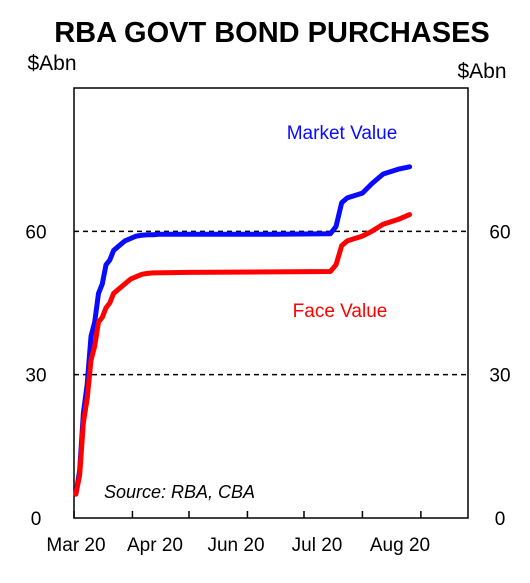 Image resolution: width=530 pixels, height=583 pixels. I want to click on x-tick-label: Mar 20, so click(75, 545).